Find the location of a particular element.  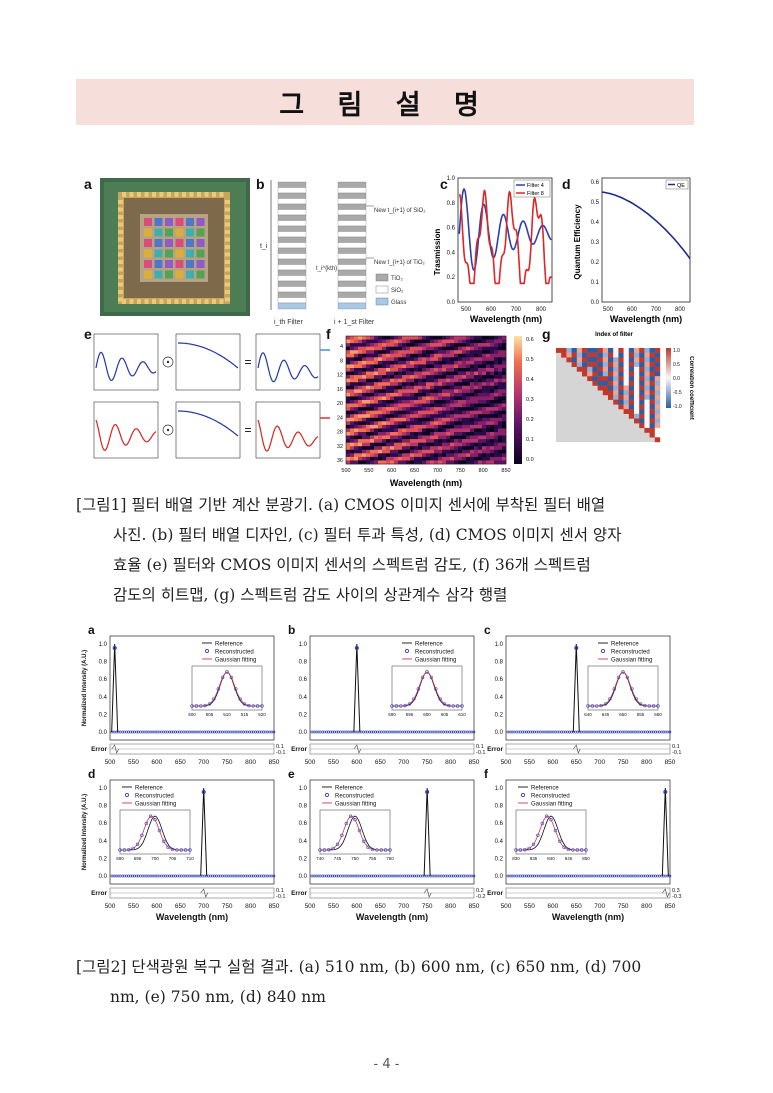

ti-label: t_i is located at coordinates (264, 246).